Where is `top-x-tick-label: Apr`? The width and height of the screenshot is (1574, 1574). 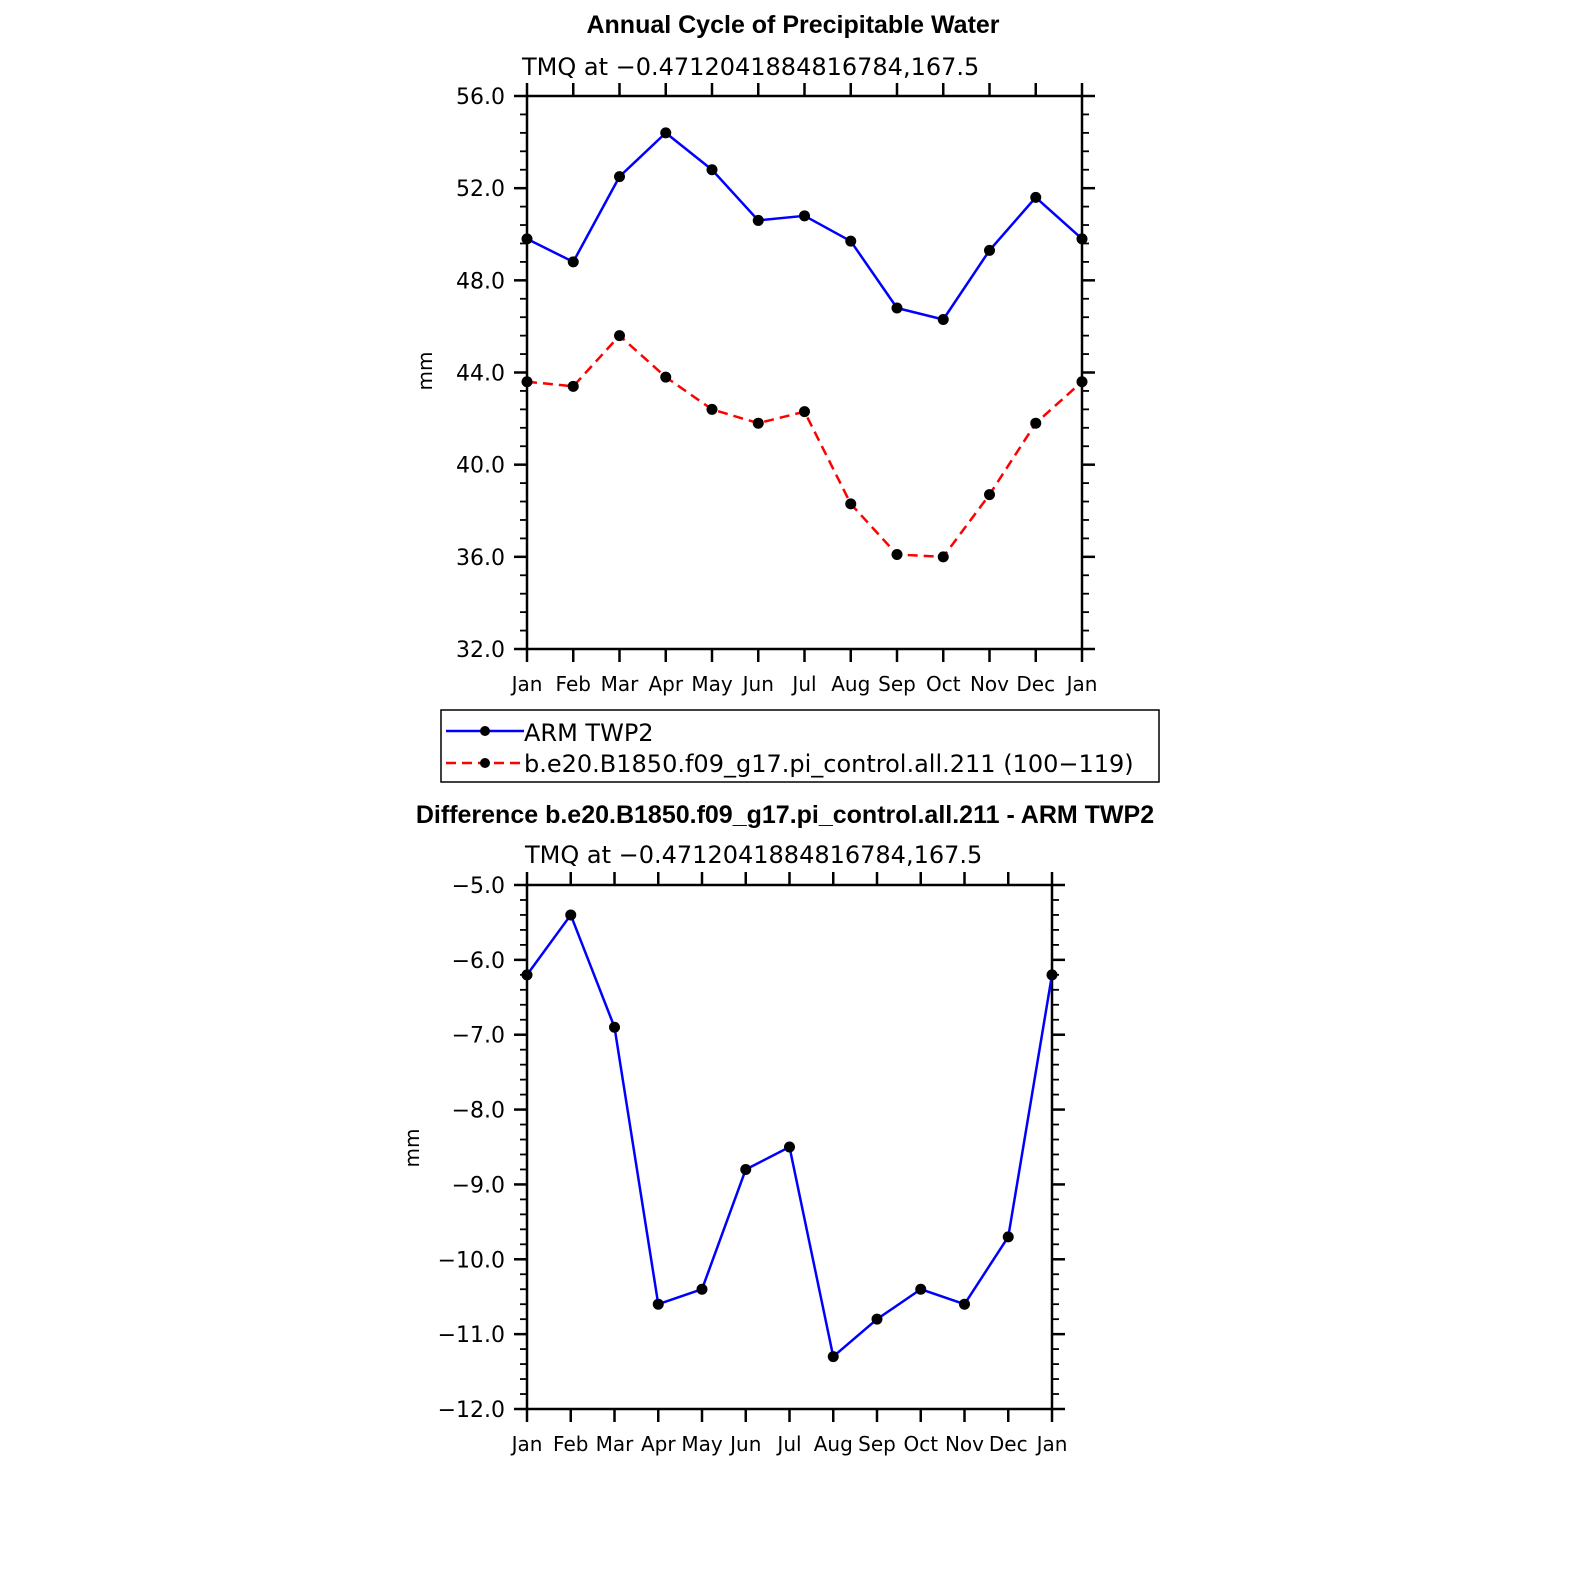
top-x-tick-label: Apr is located at coordinates (665, 684).